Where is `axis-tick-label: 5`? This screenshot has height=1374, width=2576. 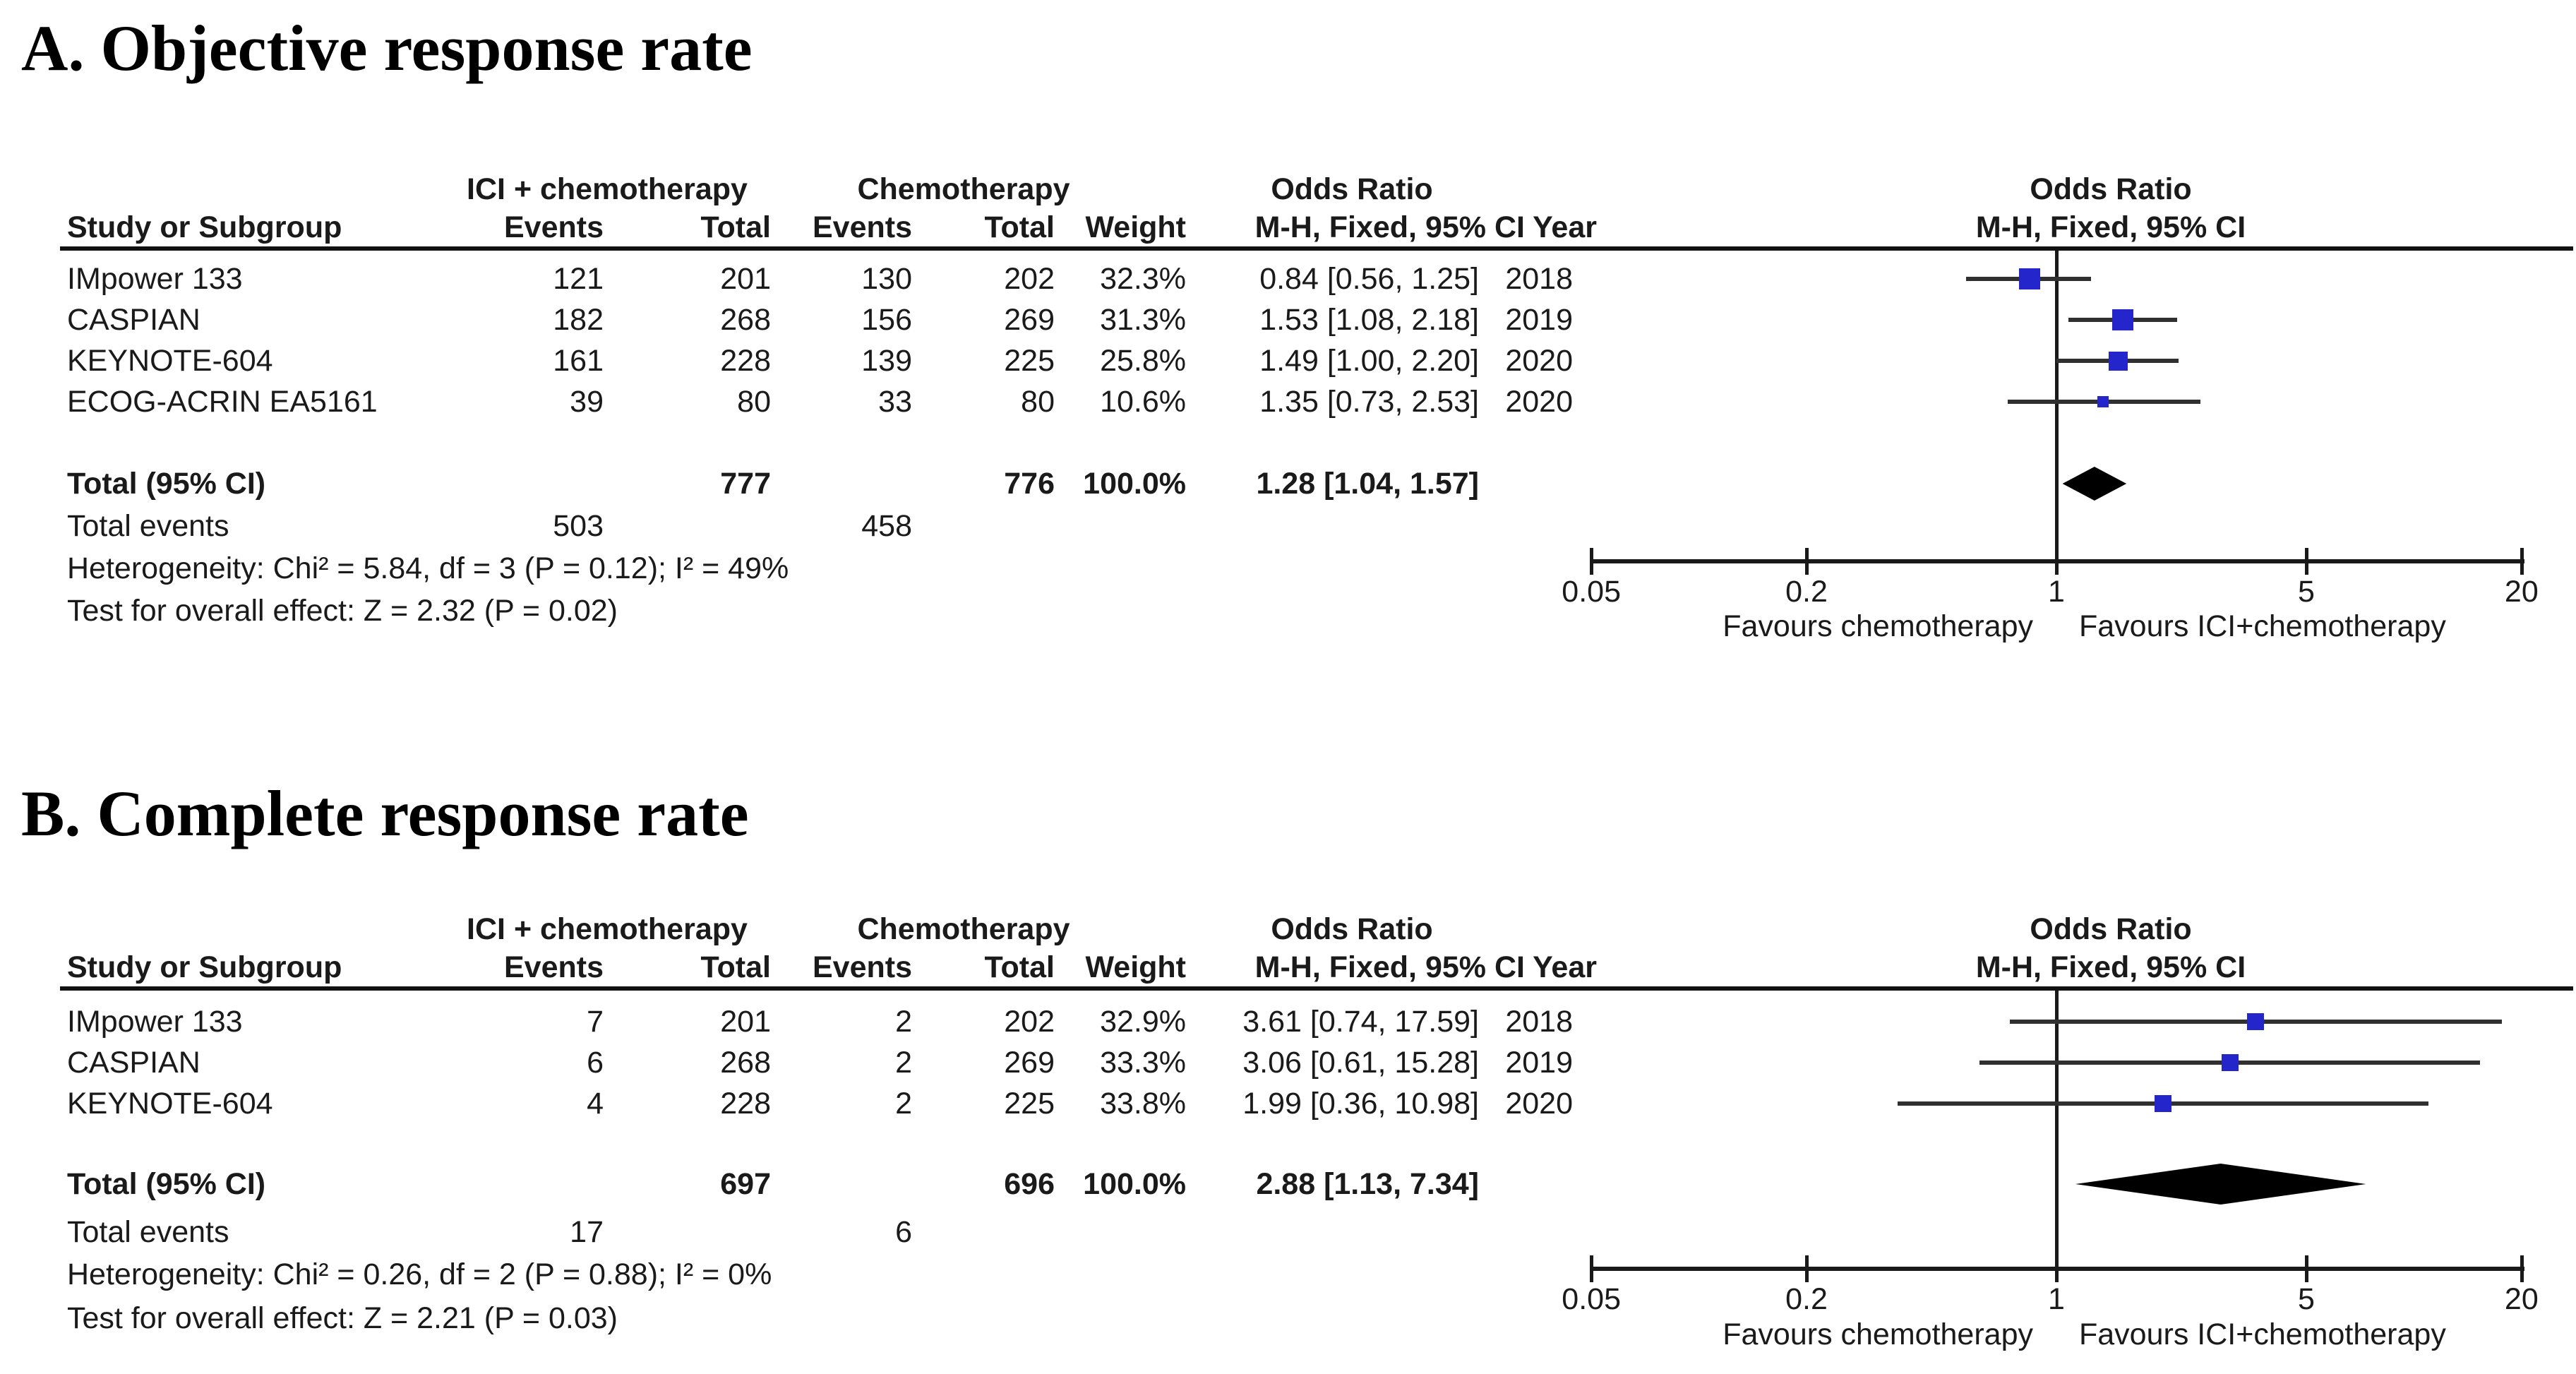
axis-tick-label: 5 is located at coordinates (2306, 1299).